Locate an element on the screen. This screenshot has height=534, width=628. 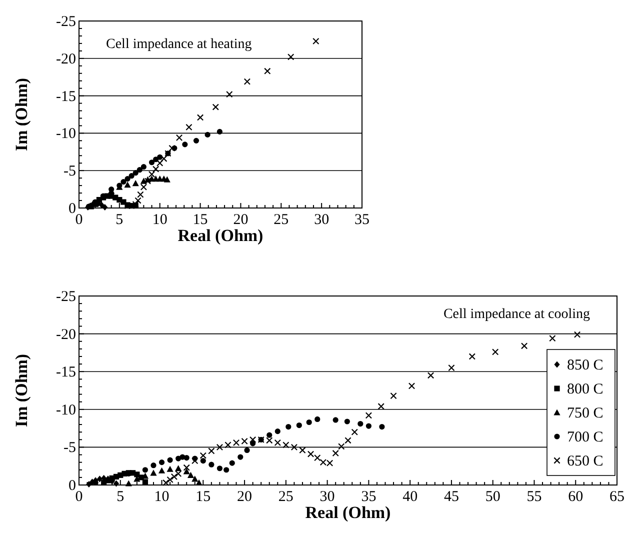
annotation: Cell impedance at cooling is located at coordinates (516, 314).